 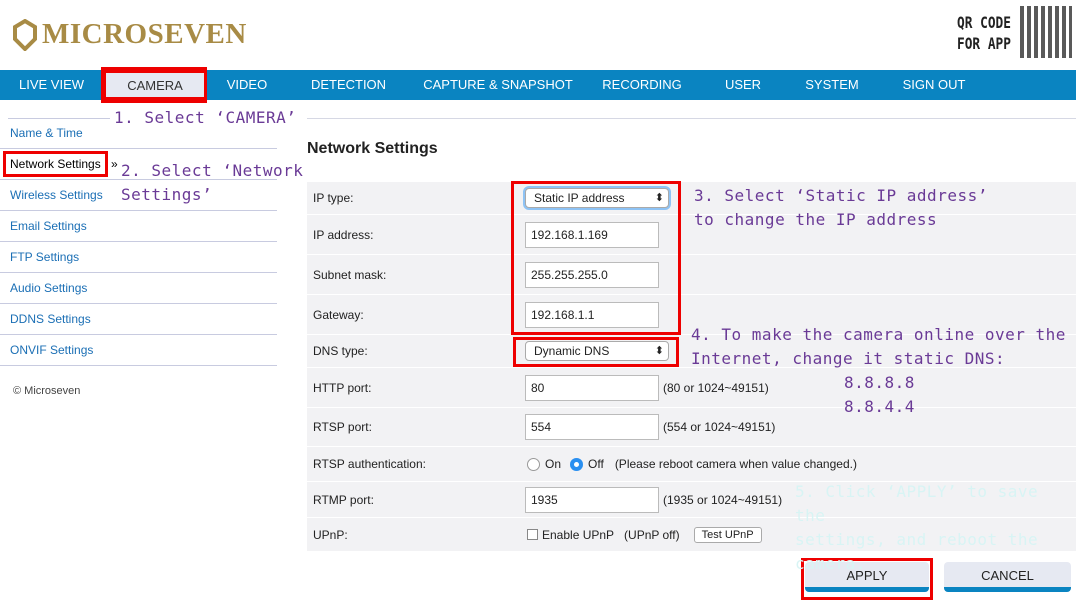 I want to click on sidebar-item-label: Network Settings, so click(x=55, y=164).